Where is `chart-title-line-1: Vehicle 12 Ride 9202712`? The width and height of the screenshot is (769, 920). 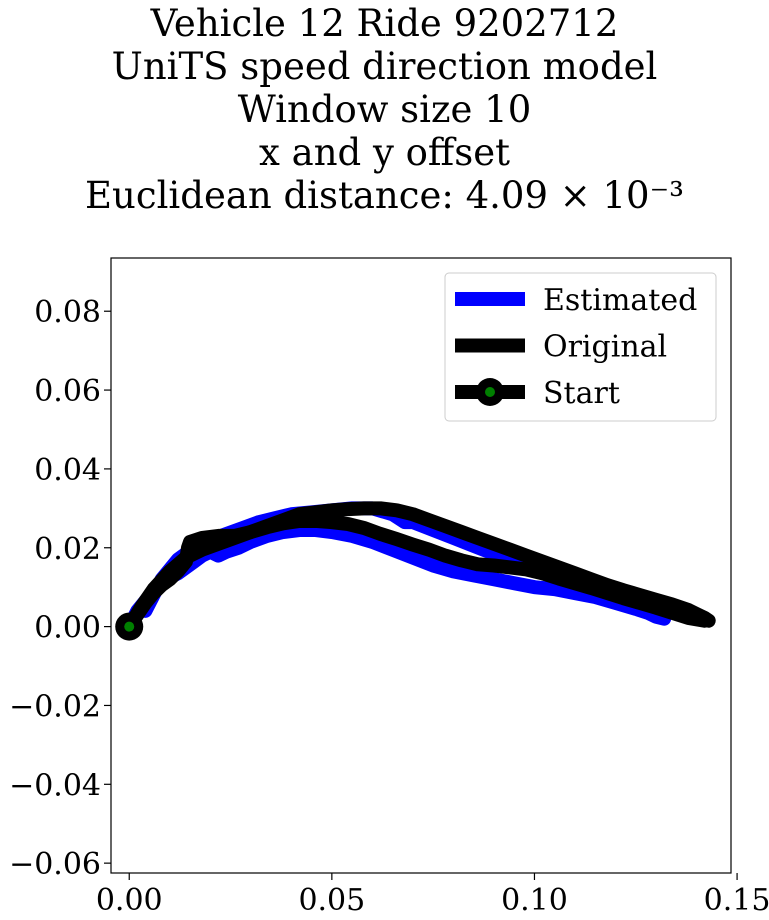 chart-title-line-1: Vehicle 12 Ride 9202712 is located at coordinates (384, 23).